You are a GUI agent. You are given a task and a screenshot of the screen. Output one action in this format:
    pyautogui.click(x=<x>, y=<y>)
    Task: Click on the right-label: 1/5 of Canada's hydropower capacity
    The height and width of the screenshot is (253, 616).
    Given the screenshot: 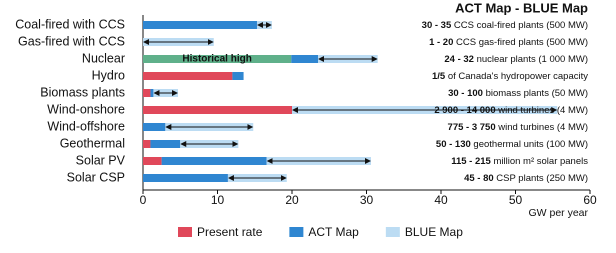 What is the action you would take?
    pyautogui.click(x=510, y=76)
    